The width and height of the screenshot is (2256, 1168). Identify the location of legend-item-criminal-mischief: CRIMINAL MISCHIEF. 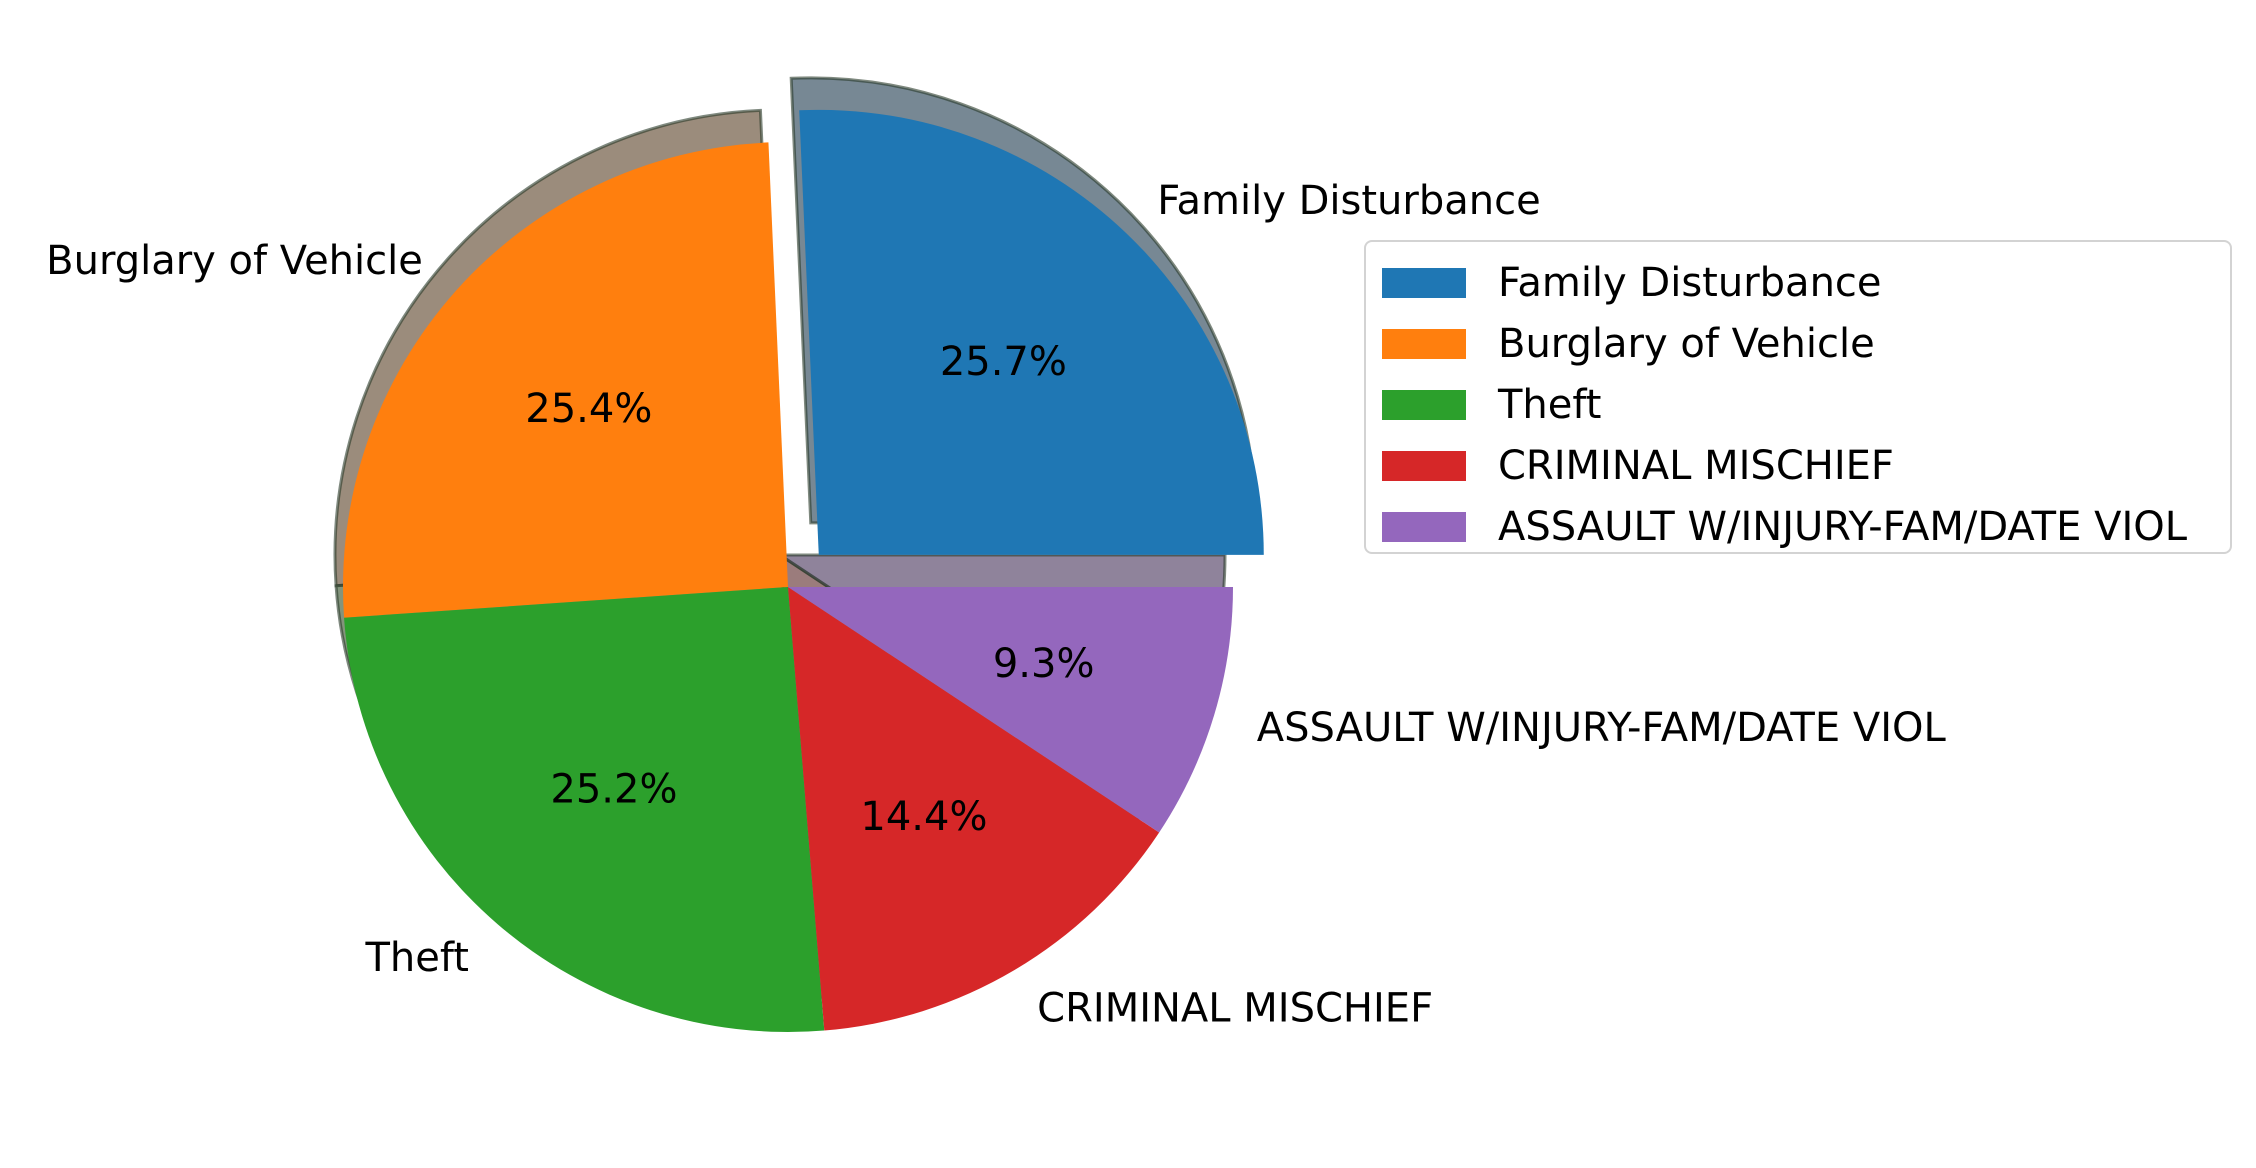
(1798, 465).